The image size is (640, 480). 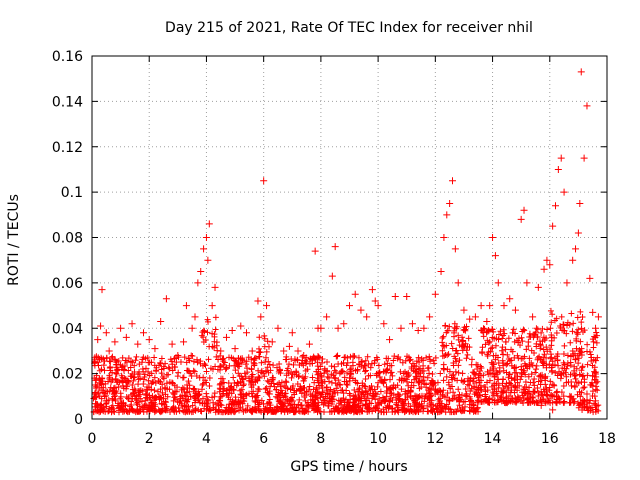 I want to click on x-tick-label: 8, so click(x=320, y=439).